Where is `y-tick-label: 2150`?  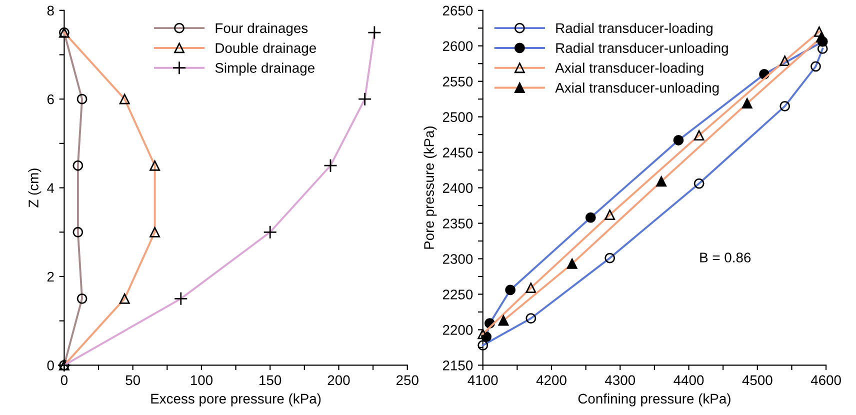 y-tick-label: 2150 is located at coordinates (457, 365).